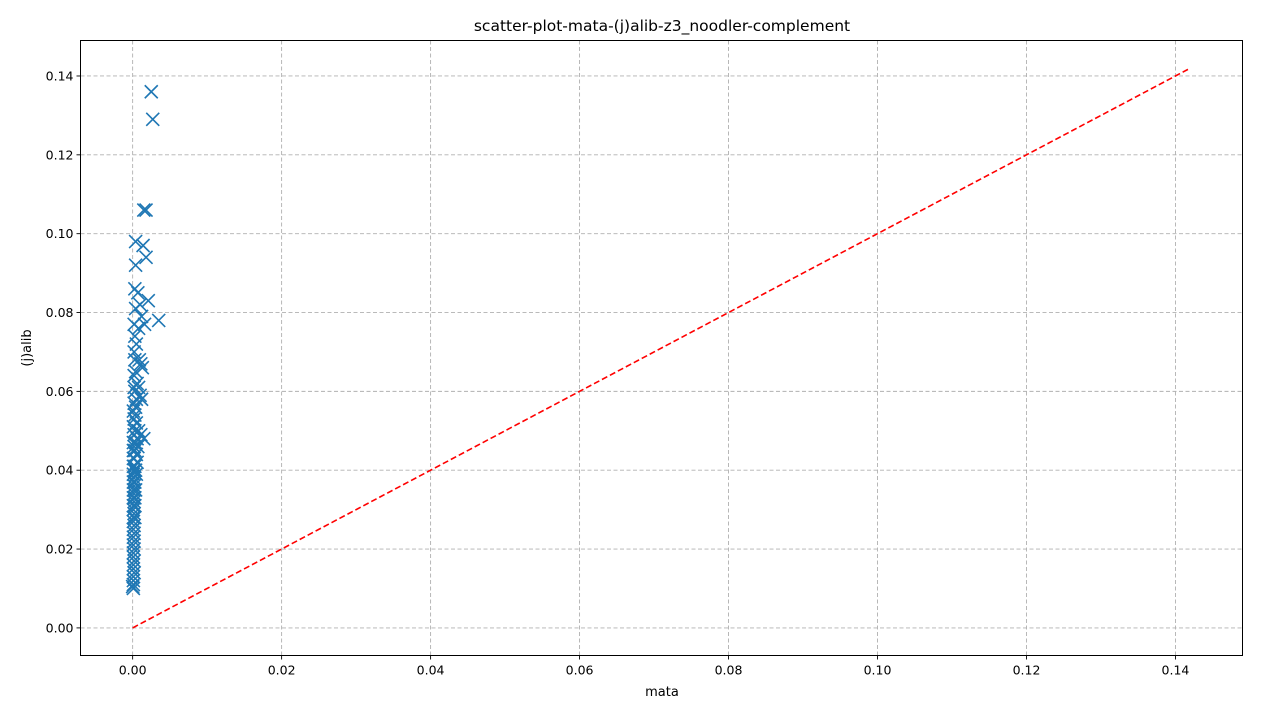 The height and width of the screenshot is (719, 1262). What do you see at coordinates (431, 670) in the screenshot?
I see `x-tick-label: 0.04` at bounding box center [431, 670].